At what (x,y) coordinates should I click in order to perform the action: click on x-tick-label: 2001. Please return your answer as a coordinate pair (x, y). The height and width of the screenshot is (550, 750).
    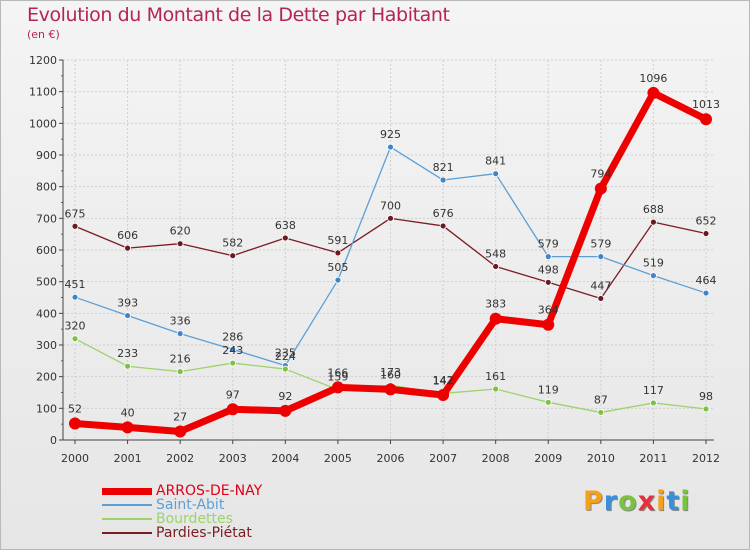
    Looking at the image, I should click on (128, 458).